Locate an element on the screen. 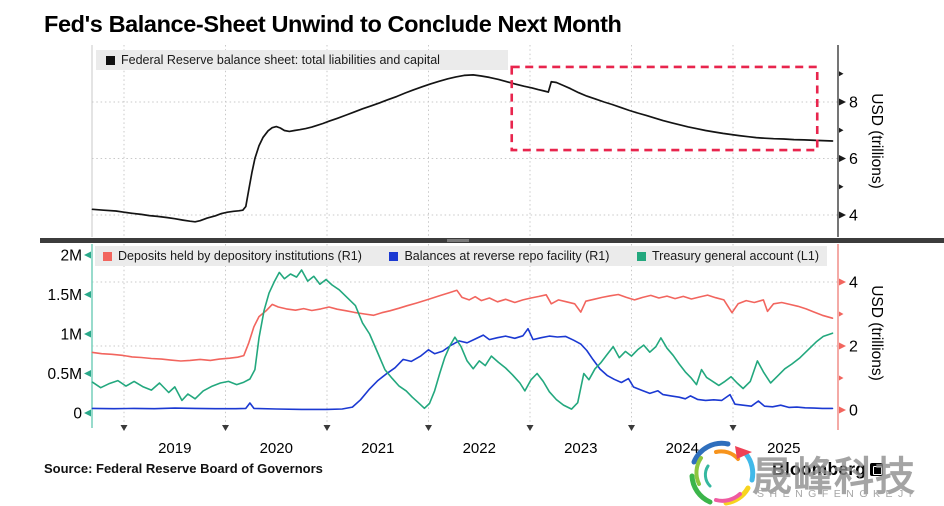 The image size is (944, 506). top-right-axis: 4 6 8 USD (trillions) is located at coordinates (862, 148).